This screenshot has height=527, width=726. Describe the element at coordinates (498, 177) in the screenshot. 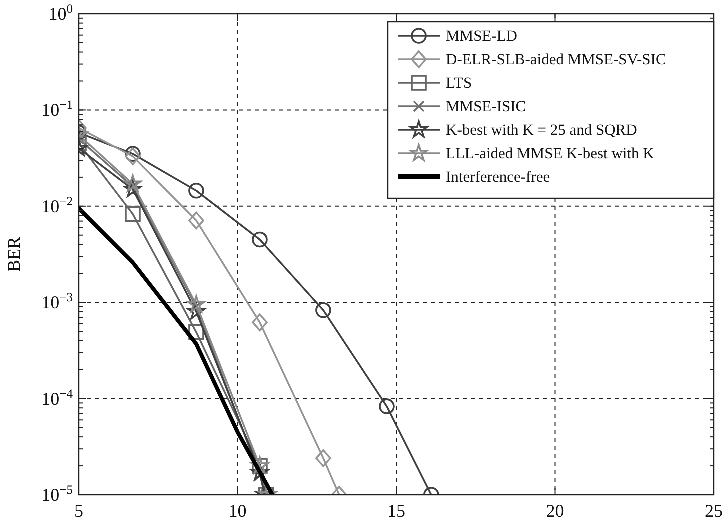

I see `legend-label: Interference-free` at that location.